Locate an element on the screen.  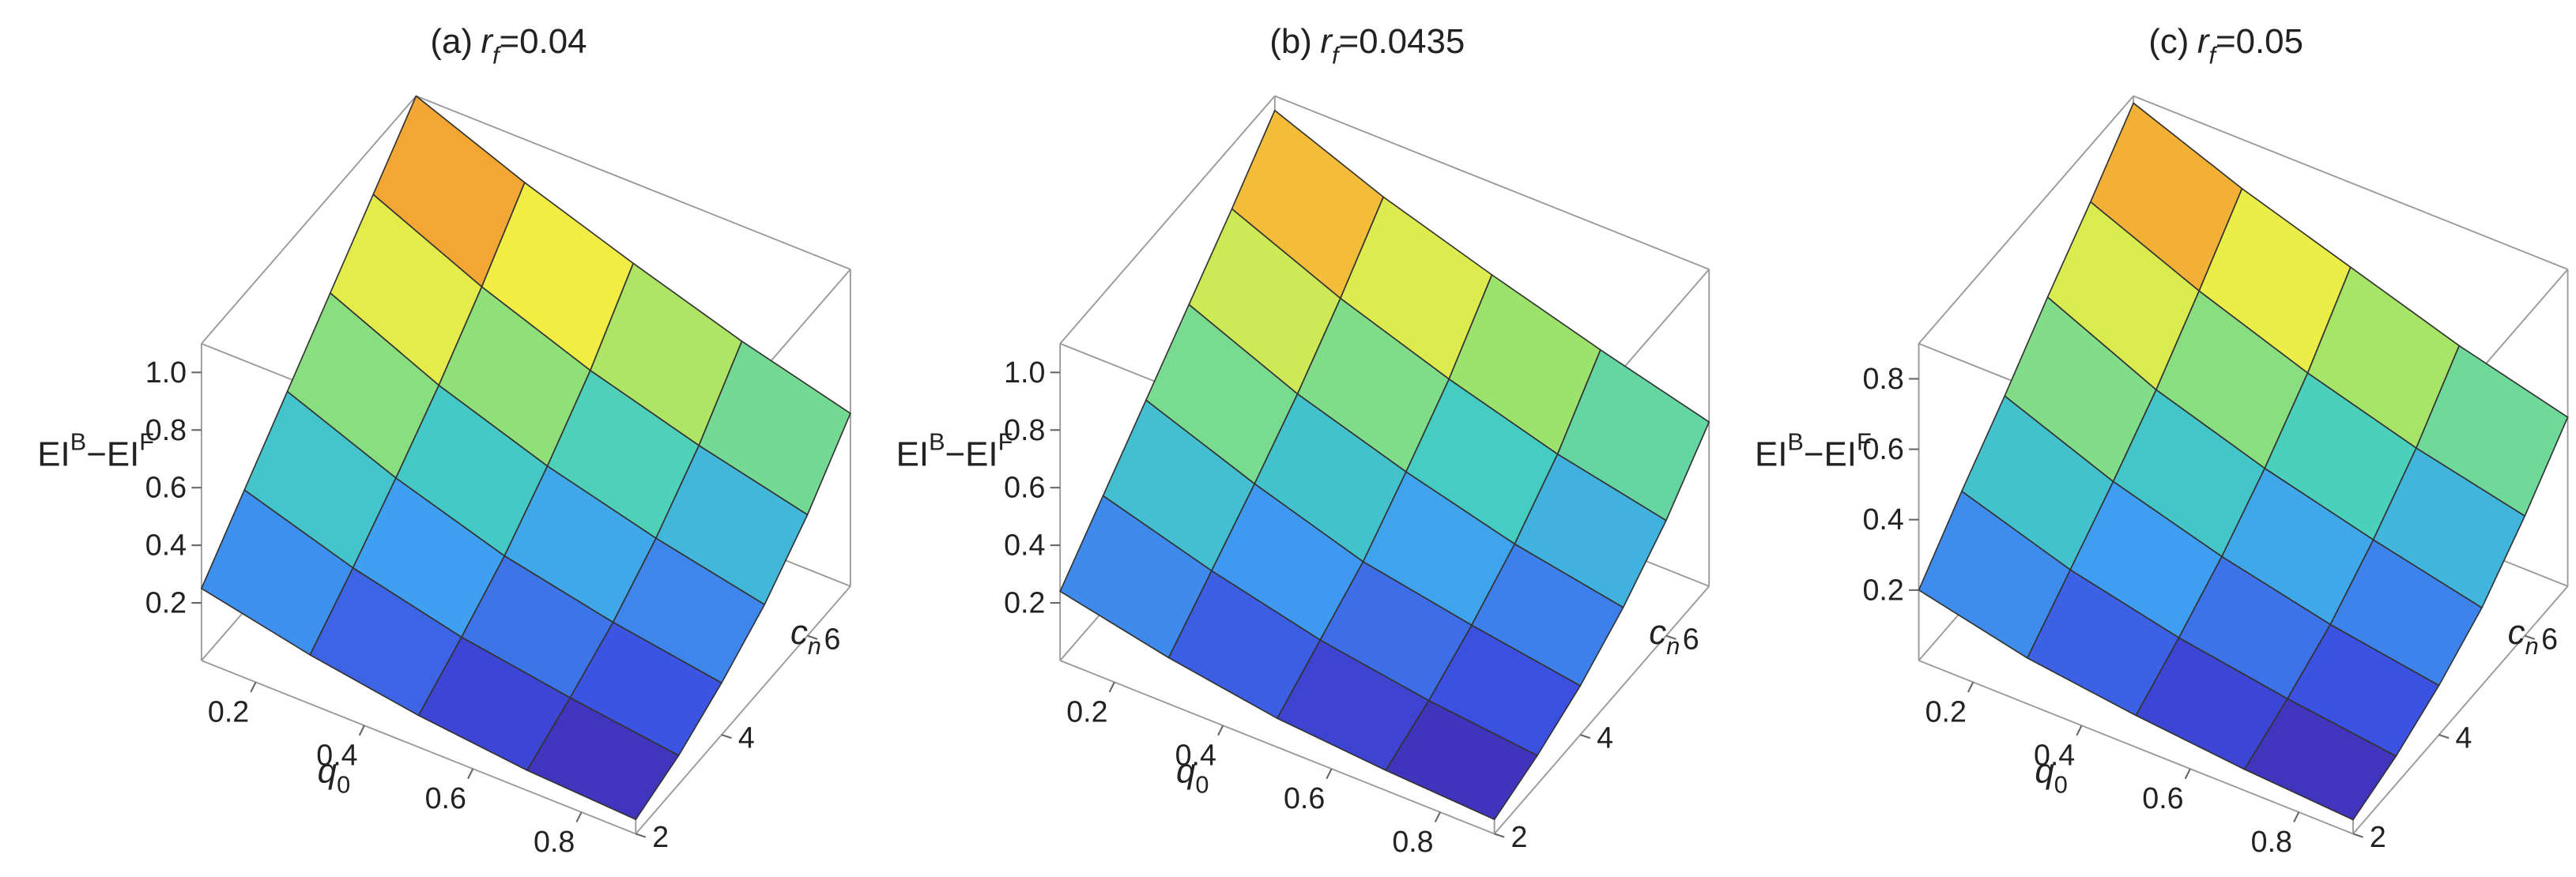
chart-title-part: =0.04 is located at coordinates (543, 41).